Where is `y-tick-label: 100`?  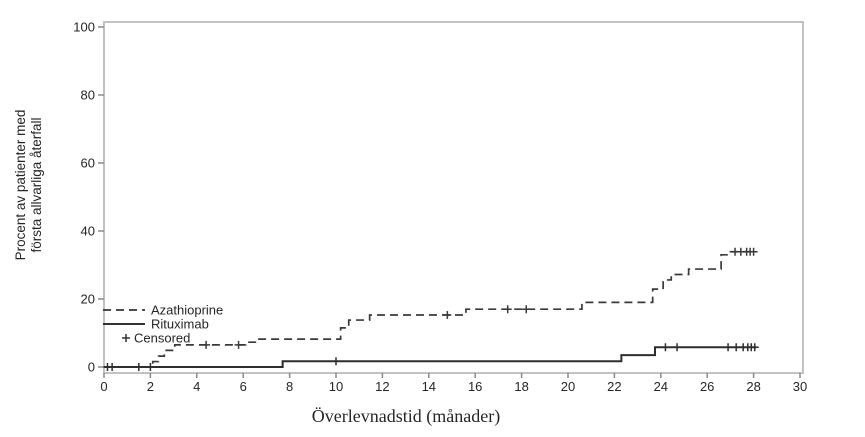
y-tick-label: 100 is located at coordinates (84, 27).